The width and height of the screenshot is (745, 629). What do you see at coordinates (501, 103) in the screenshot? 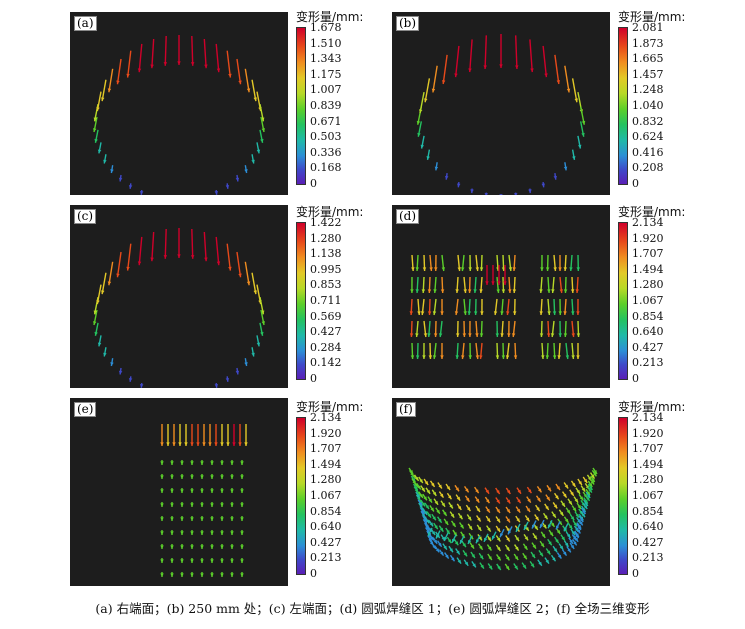
I see `deformation-vector-plot-b` at bounding box center [501, 103].